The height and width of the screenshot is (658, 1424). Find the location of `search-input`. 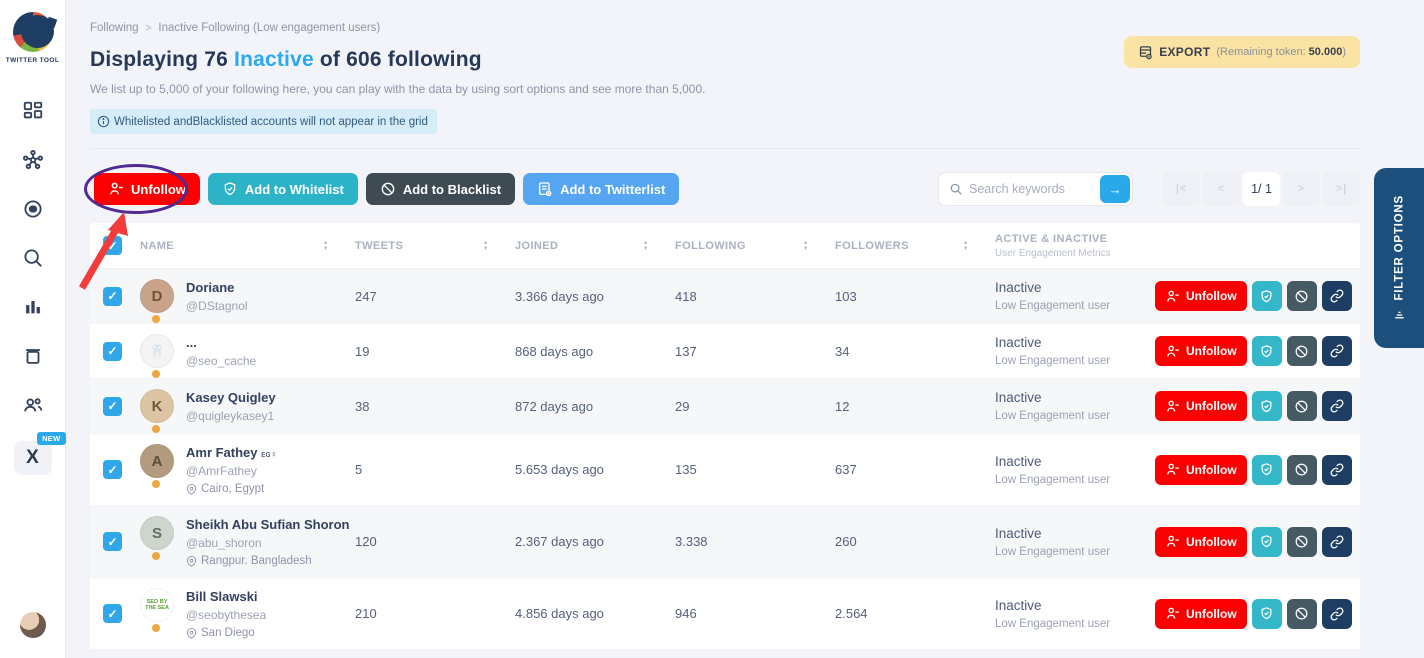

search-input is located at coordinates (1032, 189).